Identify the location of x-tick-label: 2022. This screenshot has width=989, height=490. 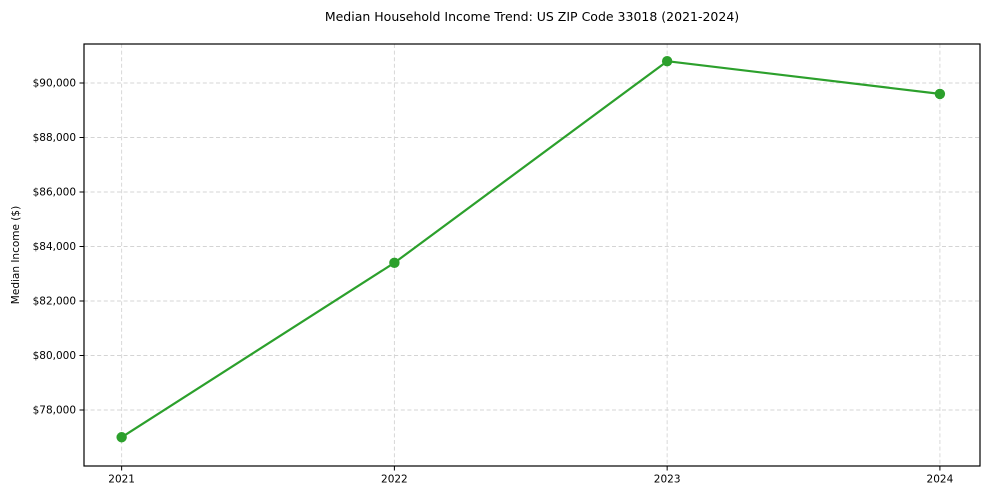
(394, 480).